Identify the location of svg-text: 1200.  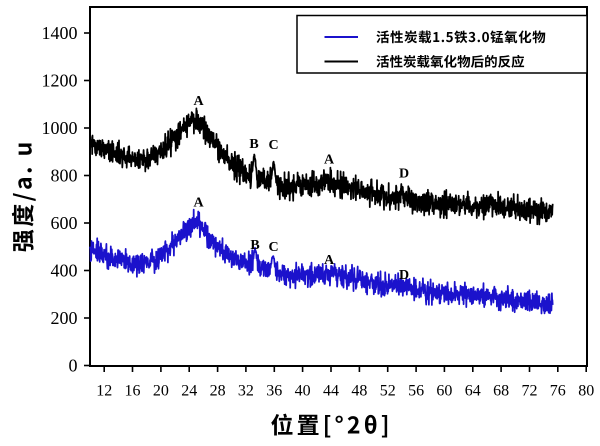
(60, 81).